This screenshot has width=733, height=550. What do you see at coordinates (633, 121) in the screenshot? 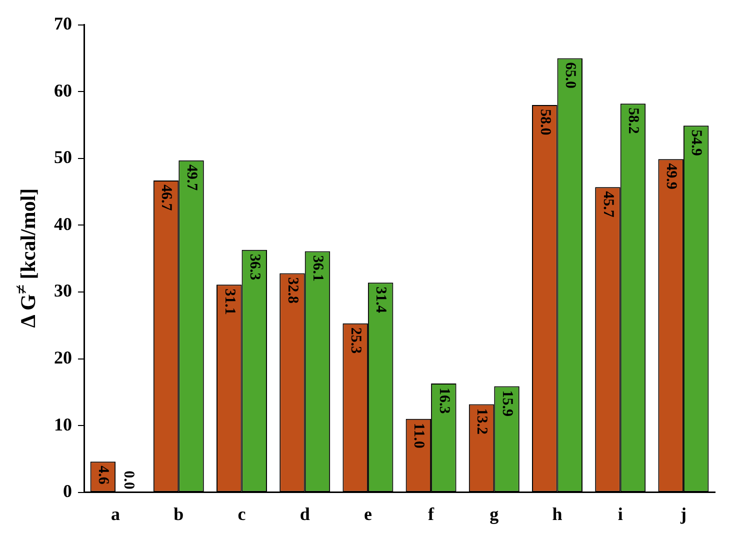
I see `data-label: 58.2` at bounding box center [633, 121].